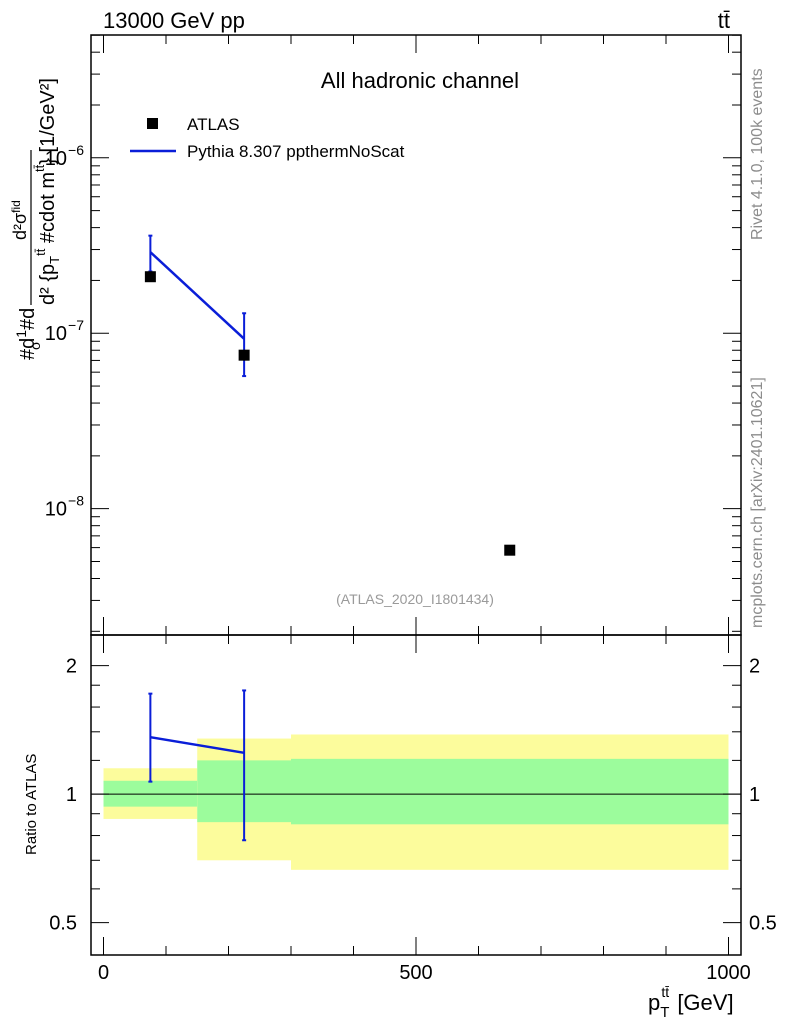 The height and width of the screenshot is (1024, 786). Describe the element at coordinates (152, 123) in the screenshot. I see `legend-atlas-marker` at that location.